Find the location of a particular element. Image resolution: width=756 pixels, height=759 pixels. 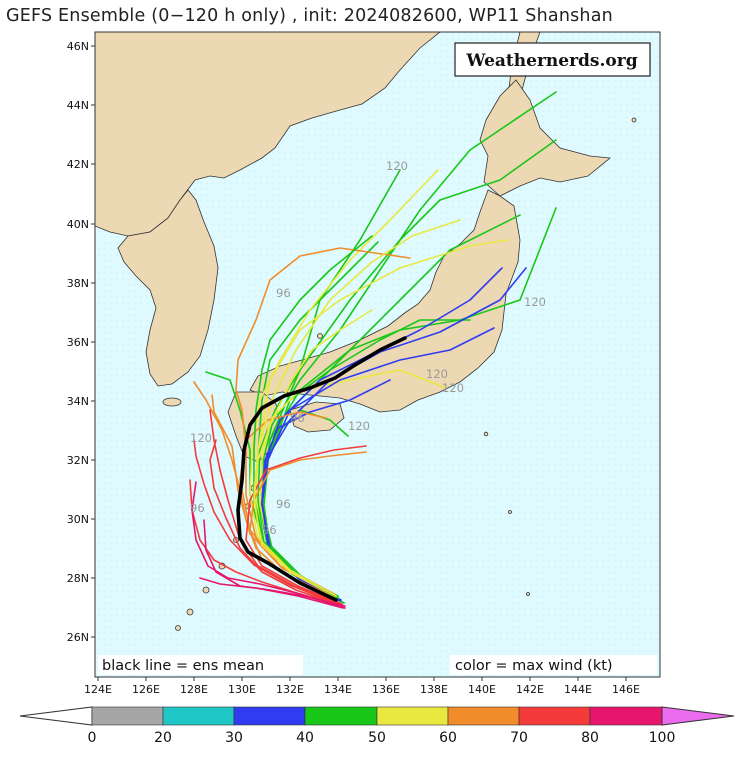

color-note-bg is located at coordinates (553, 665).